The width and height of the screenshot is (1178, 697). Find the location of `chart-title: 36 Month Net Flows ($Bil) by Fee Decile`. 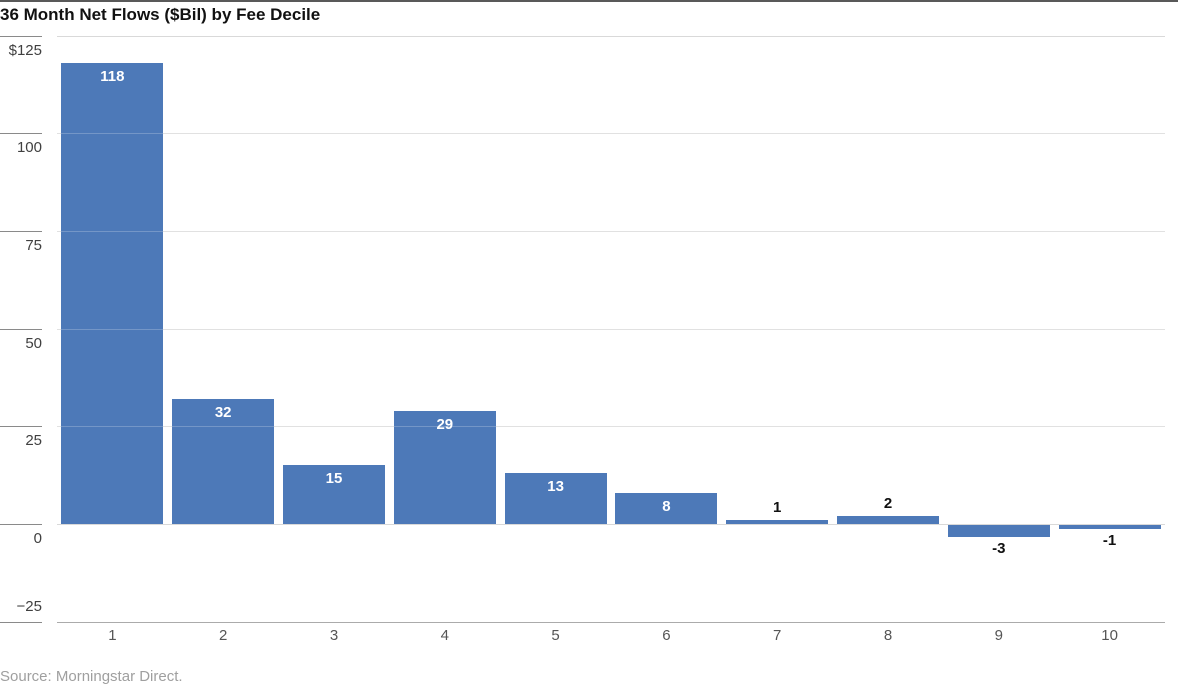

chart-title: 36 Month Net Flows ($Bil) by Fee Decile is located at coordinates (160, 14).